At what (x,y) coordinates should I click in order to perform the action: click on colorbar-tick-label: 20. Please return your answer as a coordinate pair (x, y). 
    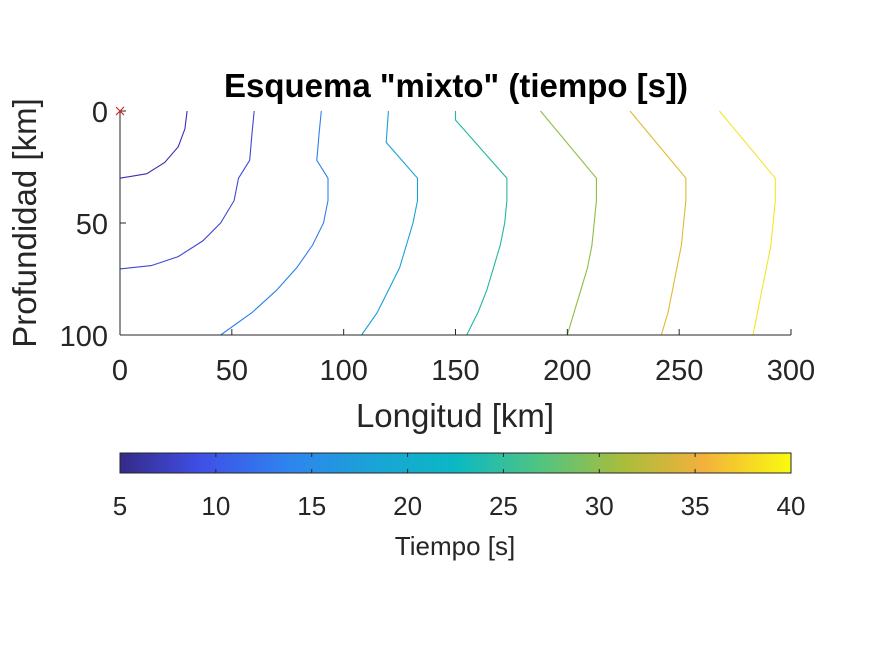
    Looking at the image, I should click on (407, 506).